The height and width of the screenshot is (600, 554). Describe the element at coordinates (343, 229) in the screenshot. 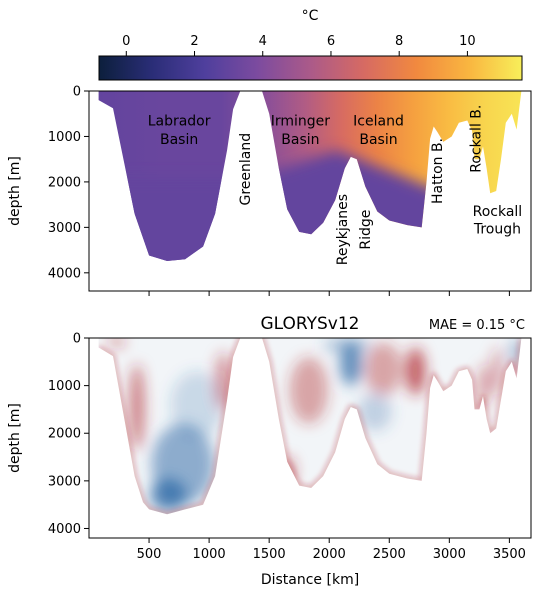

I see `region-label: Reykjanes` at that location.